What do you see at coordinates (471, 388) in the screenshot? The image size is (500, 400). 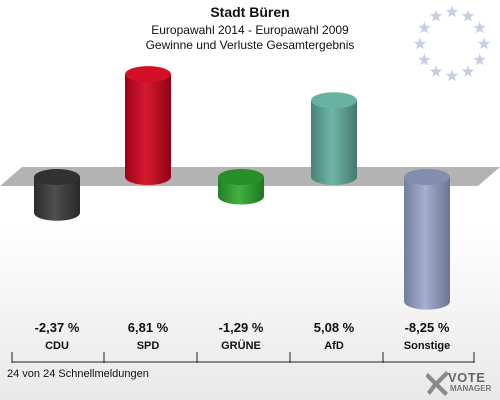 I see `logo-text-bottom: MANAGER` at bounding box center [471, 388].